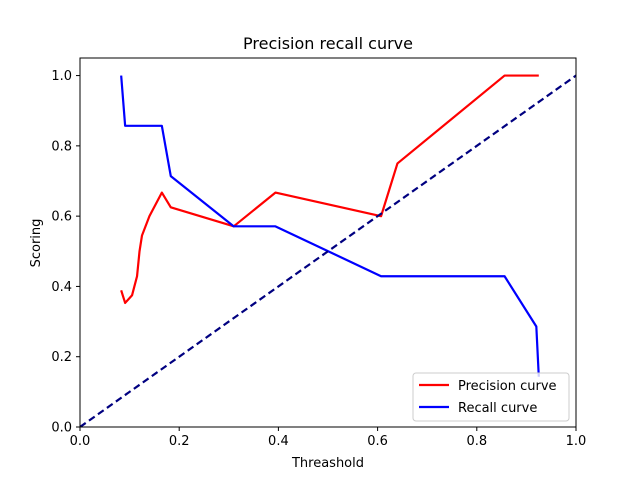  What do you see at coordinates (476, 441) in the screenshot?
I see `x-tick-label: 0.8` at bounding box center [476, 441].